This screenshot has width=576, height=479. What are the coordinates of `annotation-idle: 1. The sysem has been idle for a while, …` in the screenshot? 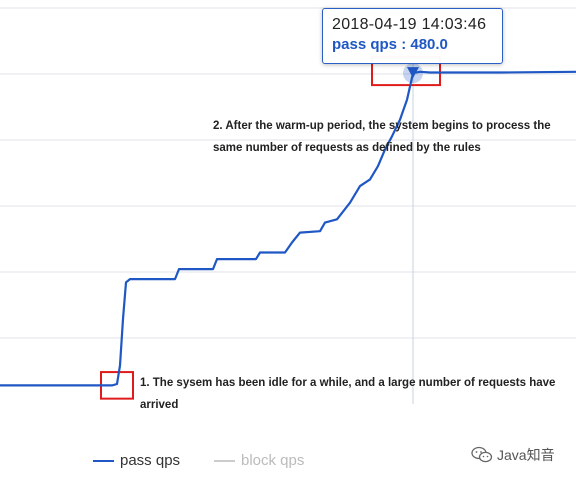 It's located at (348, 394).